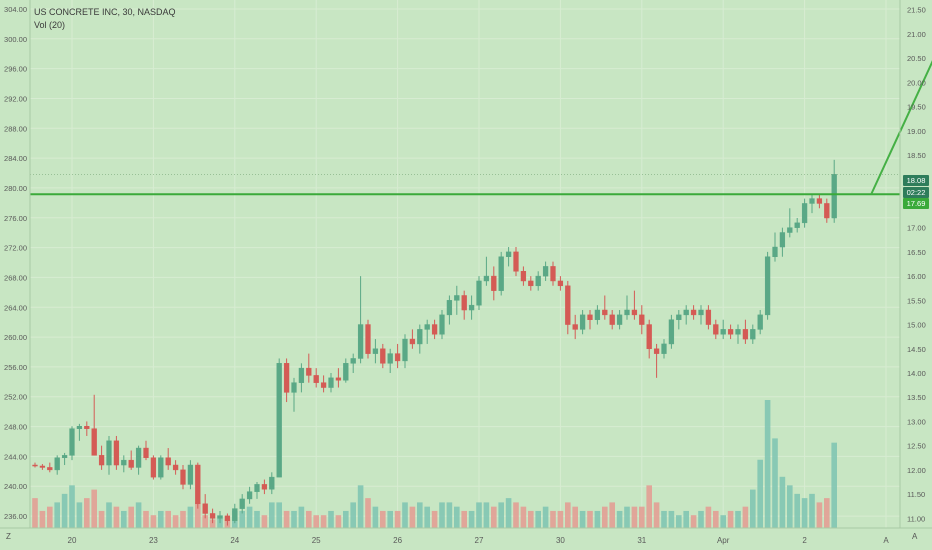  I want to click on right-axis-tick-label: 14.00, so click(916, 373).